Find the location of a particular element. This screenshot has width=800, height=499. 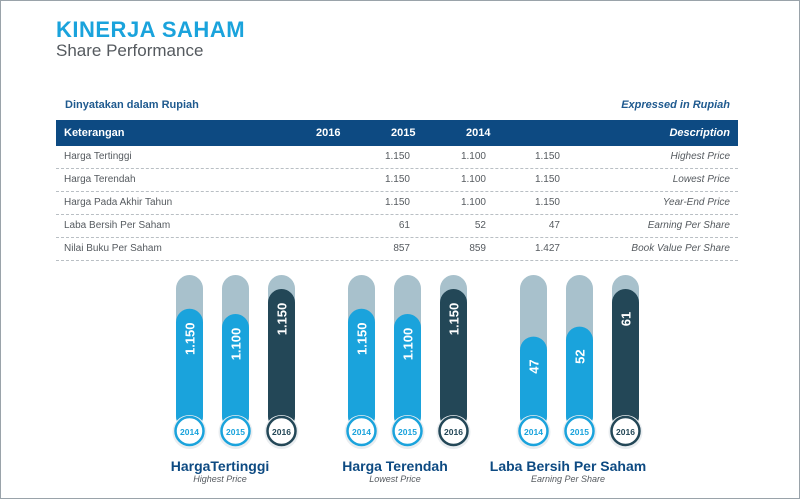

row-label: Laba Bersih Per Saham is located at coordinates (117, 225).